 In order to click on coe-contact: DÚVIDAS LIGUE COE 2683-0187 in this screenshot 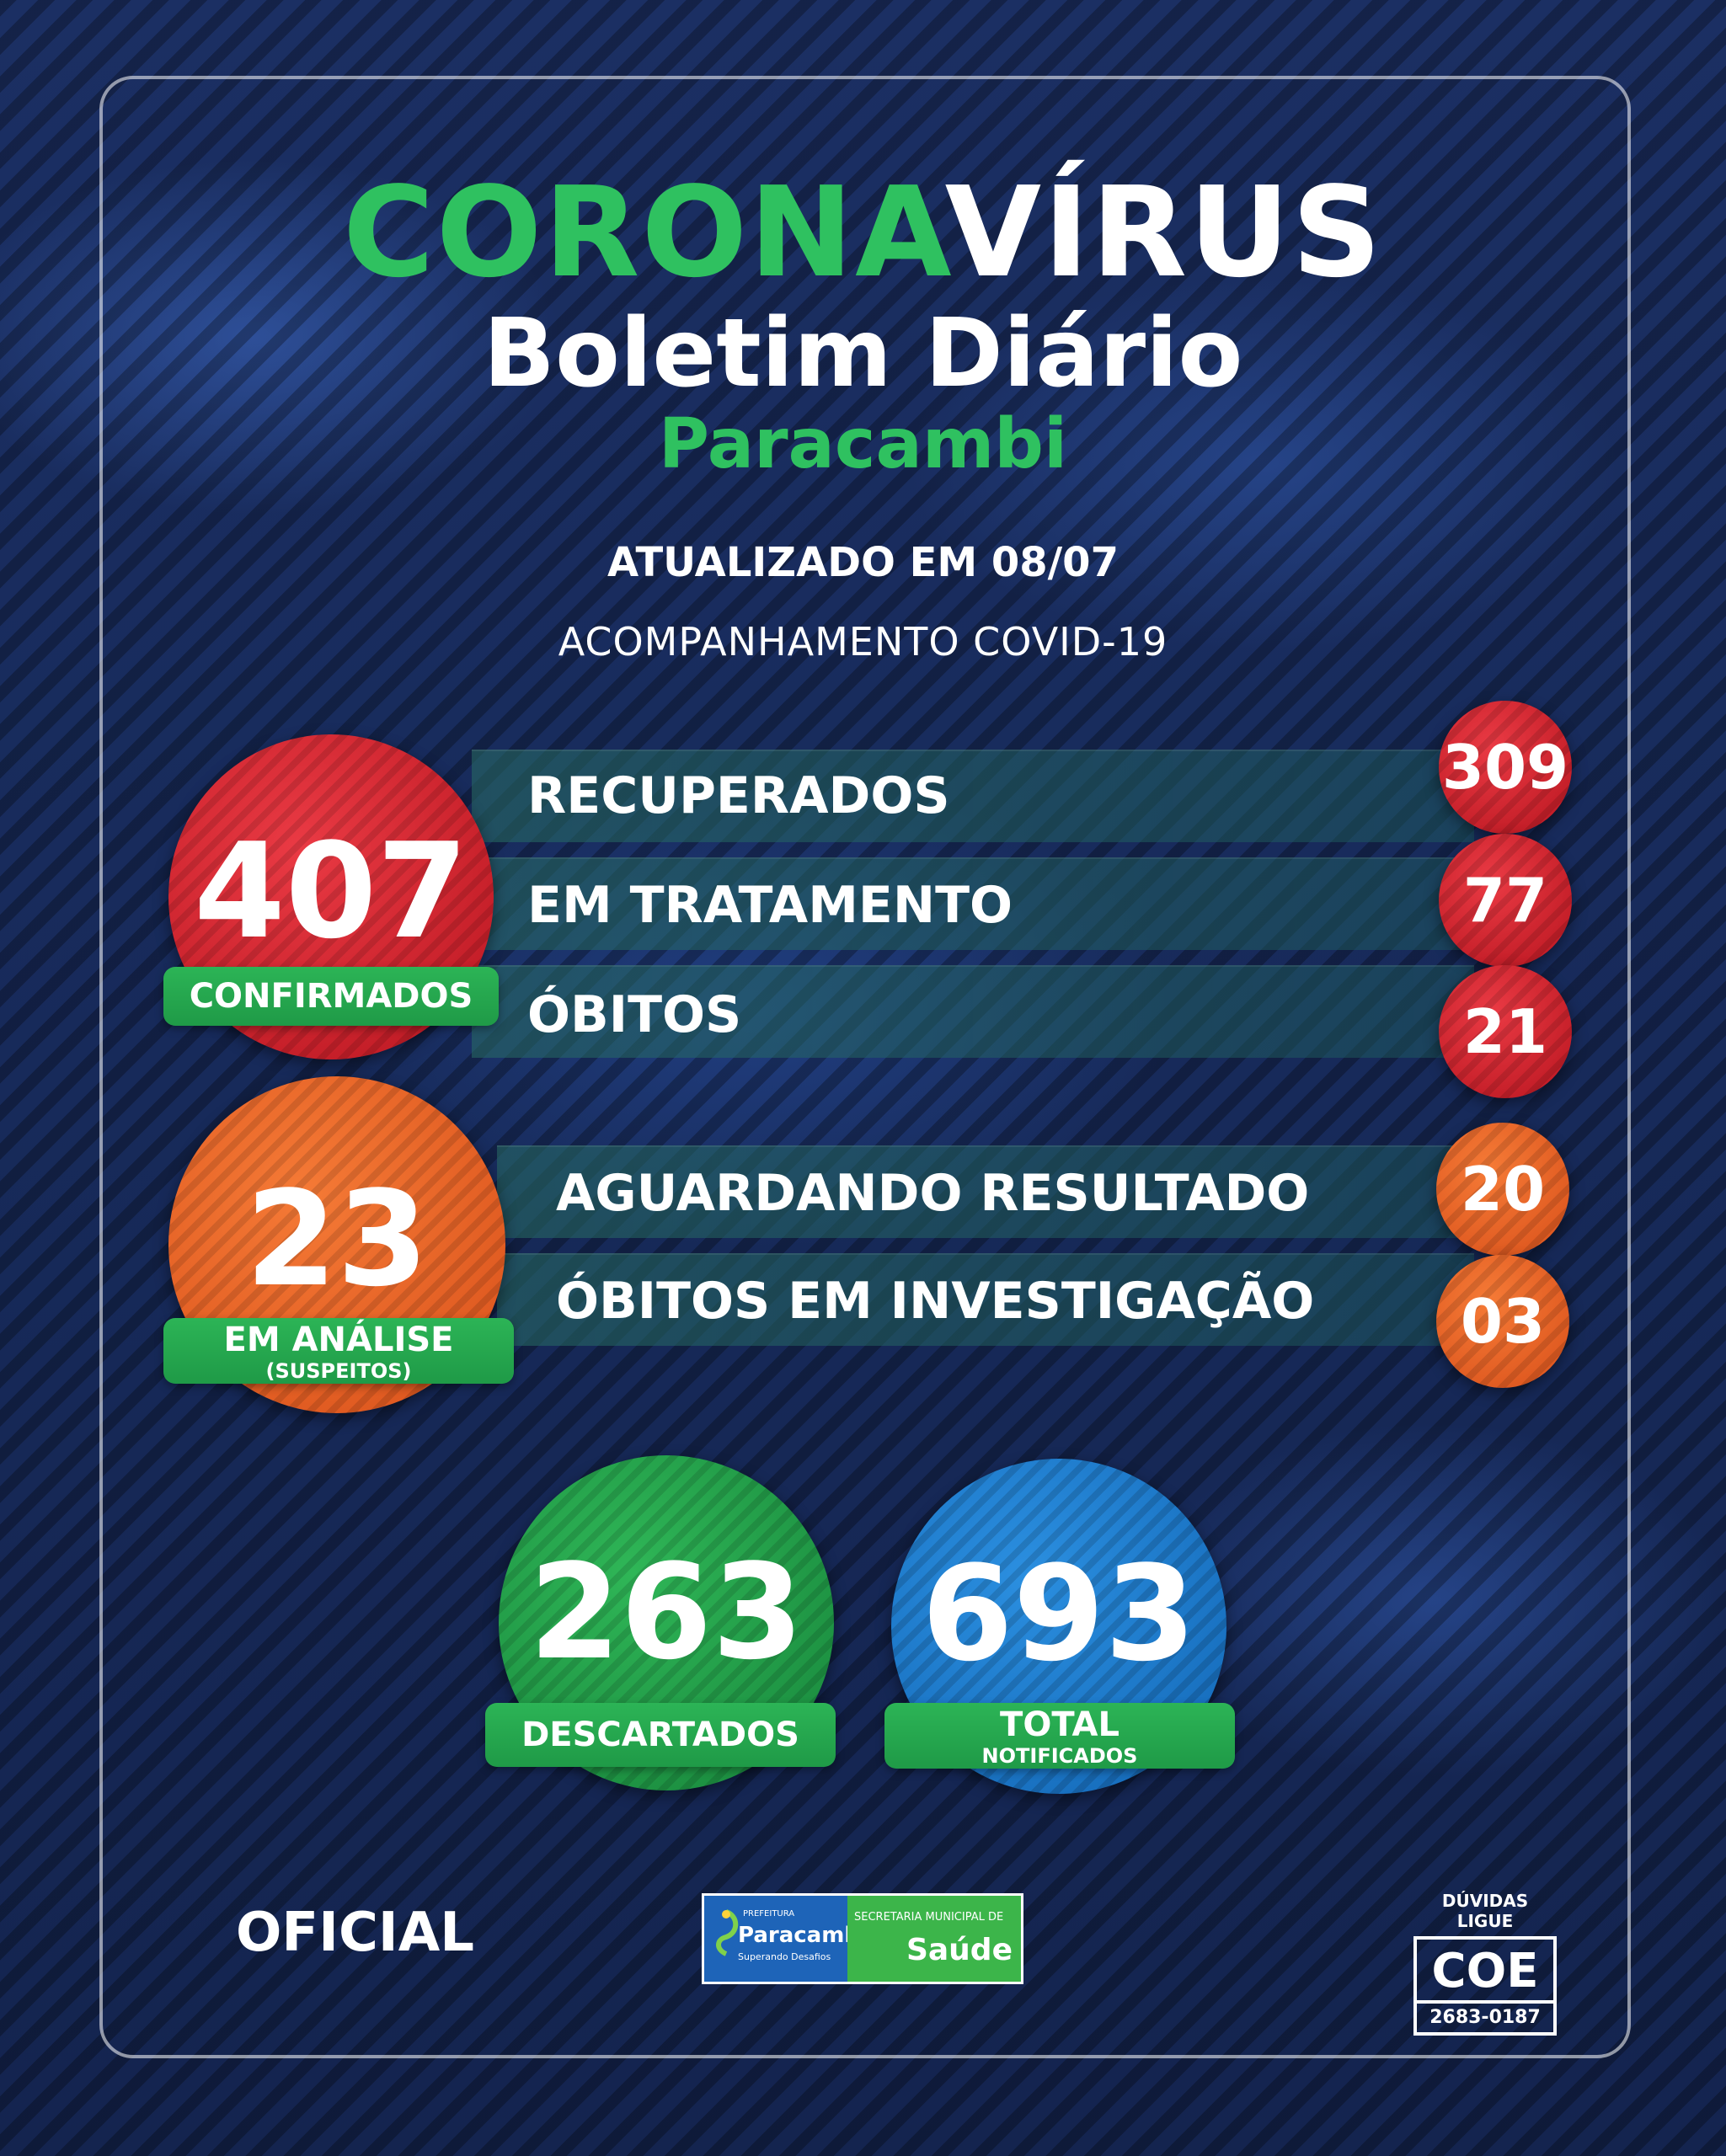, I will do `click(1485, 1963)`.